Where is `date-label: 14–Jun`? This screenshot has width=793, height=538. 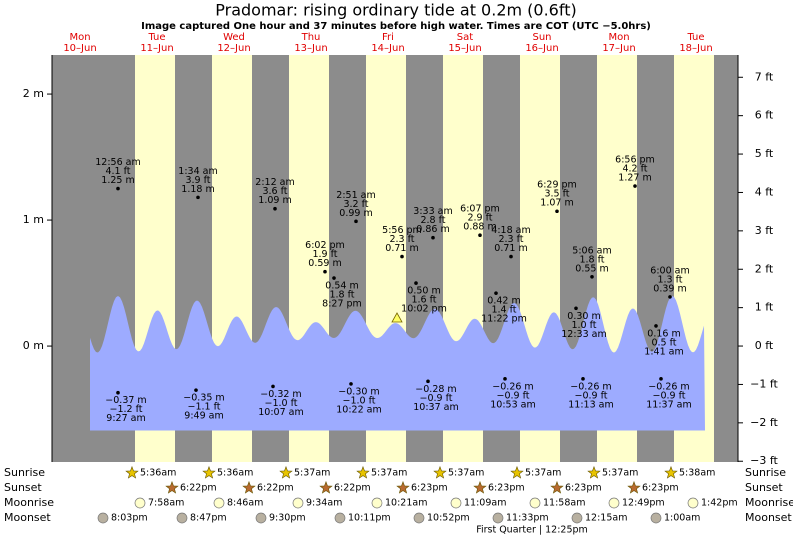 date-label: 14–Jun is located at coordinates (387, 48).